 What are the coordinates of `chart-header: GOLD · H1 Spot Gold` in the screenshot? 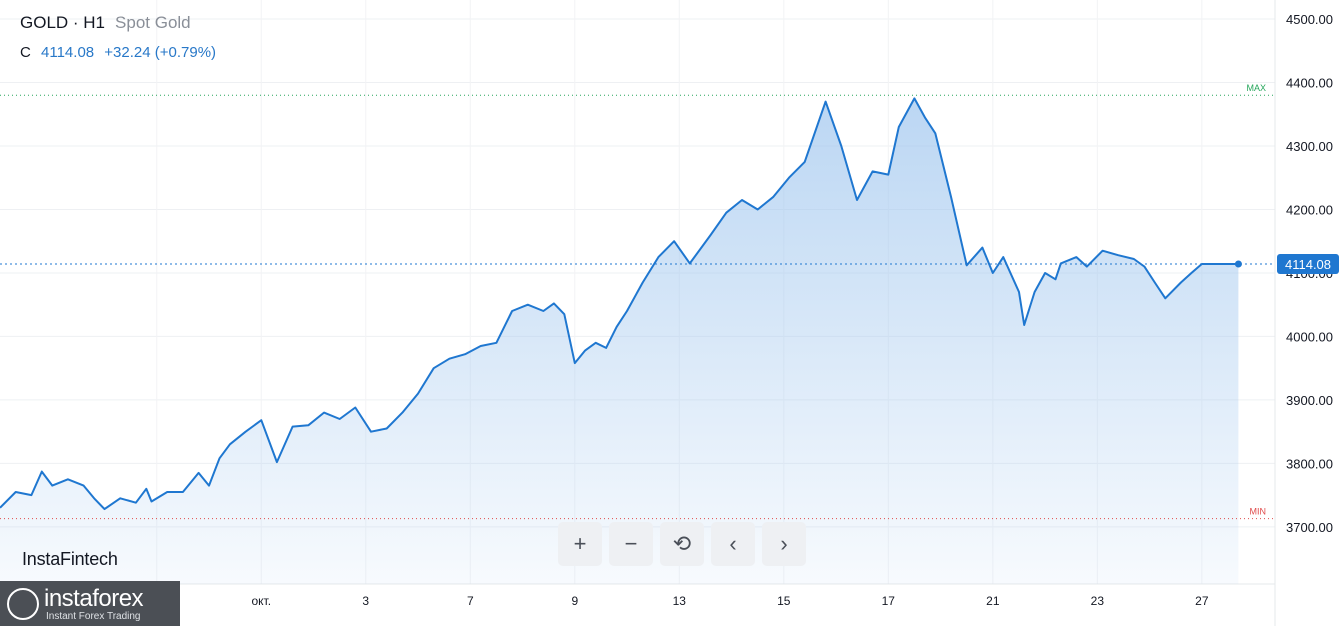 It's located at (105, 23).